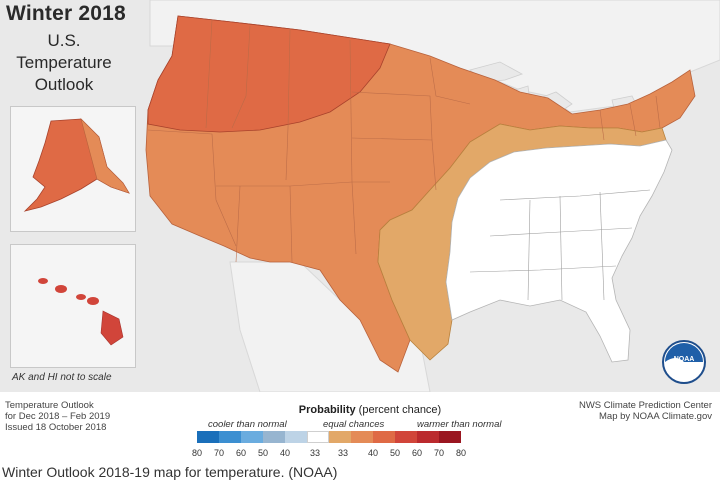  I want to click on note-issued: Issued 18 October 2018, so click(56, 427).